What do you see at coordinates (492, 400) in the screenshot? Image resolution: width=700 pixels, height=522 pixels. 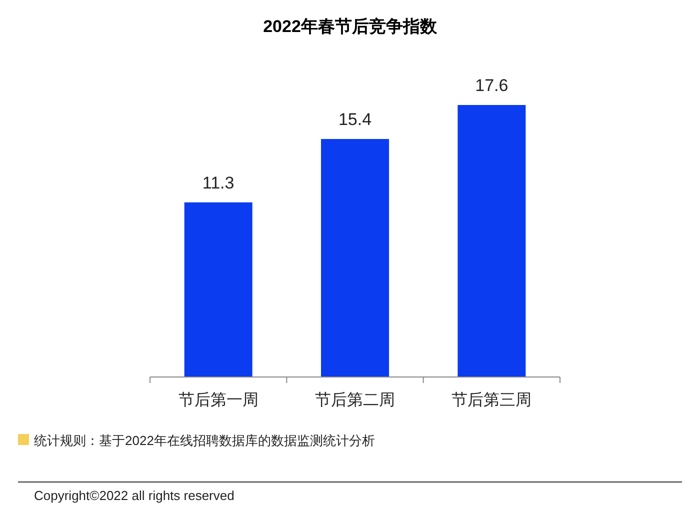 I see `x-tick-label: 节后第三周` at bounding box center [492, 400].